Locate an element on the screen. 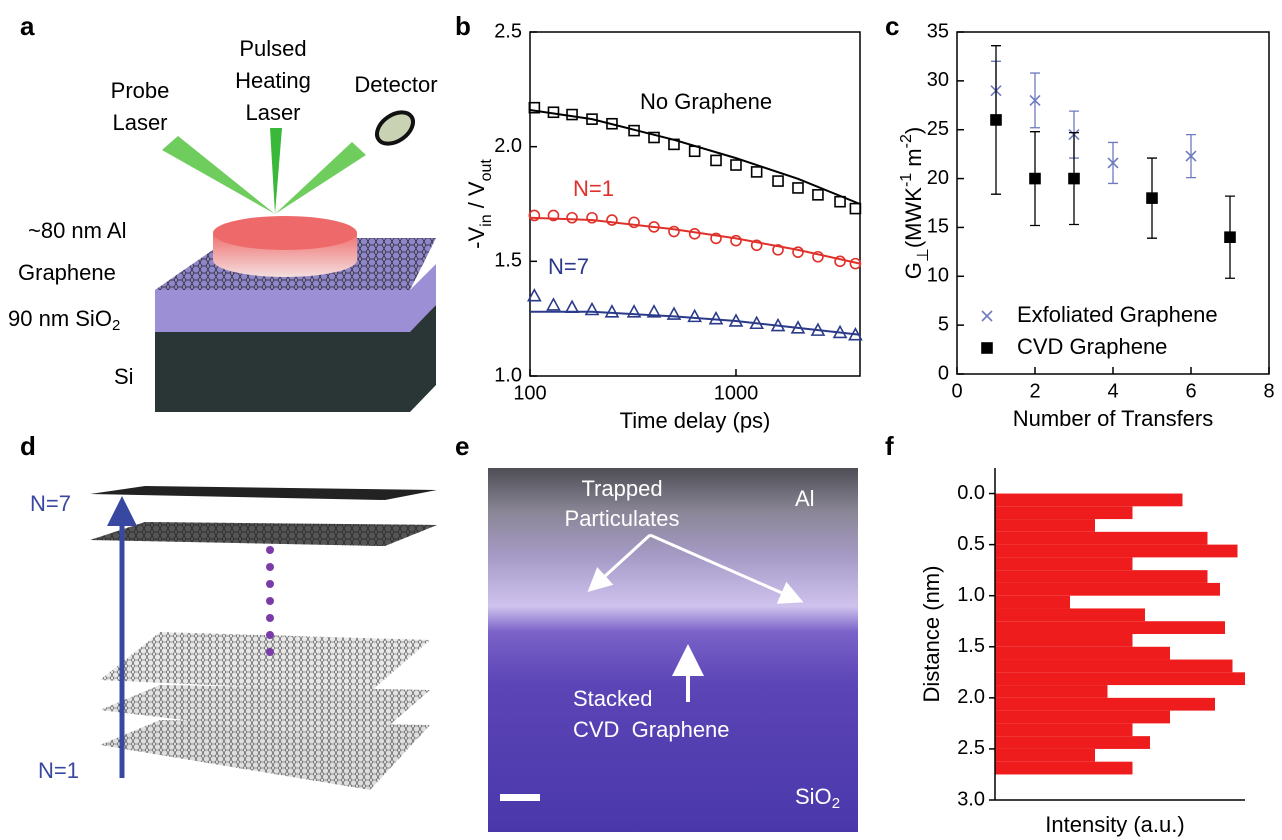  panel-label: f is located at coordinates (889, 446).